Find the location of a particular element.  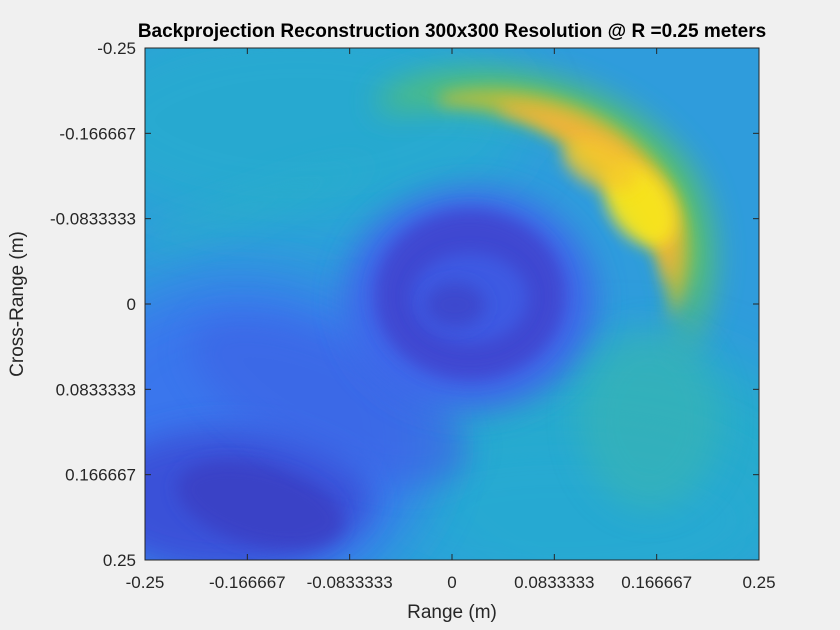

y-tick-label: 0.166667 is located at coordinates (100, 475).